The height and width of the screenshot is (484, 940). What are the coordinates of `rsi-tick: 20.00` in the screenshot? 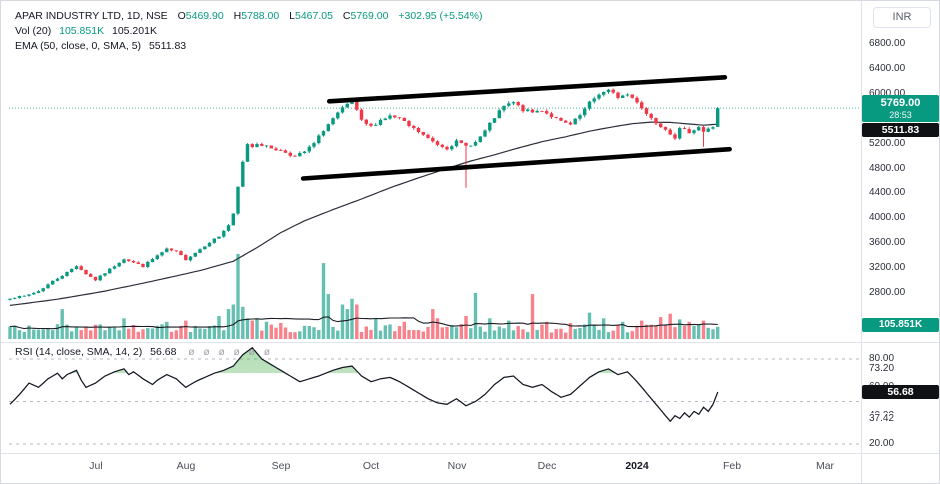 It's located at (882, 443).